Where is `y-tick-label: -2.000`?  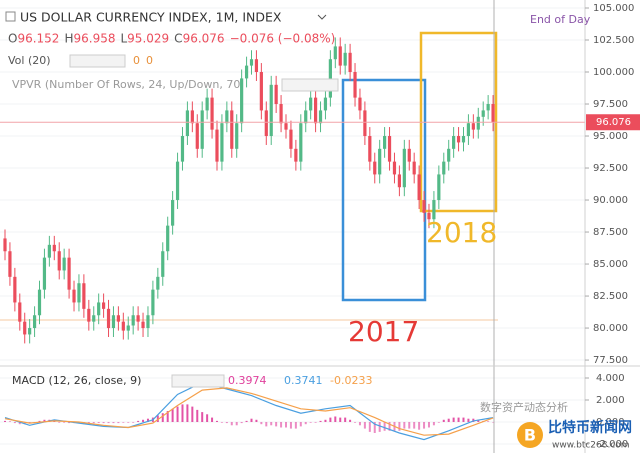
y-tick-label: -2.000 is located at coordinates (612, 444).